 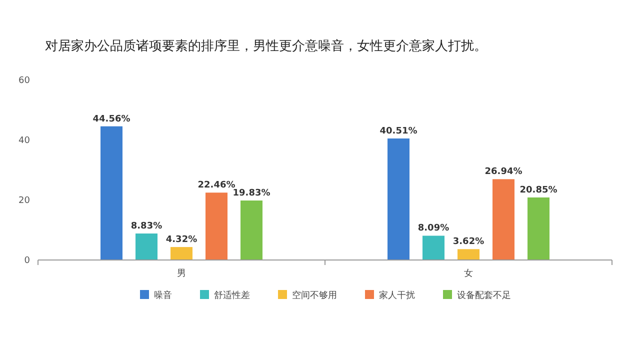 I want to click on x-tick-label: 女, so click(x=468, y=273).